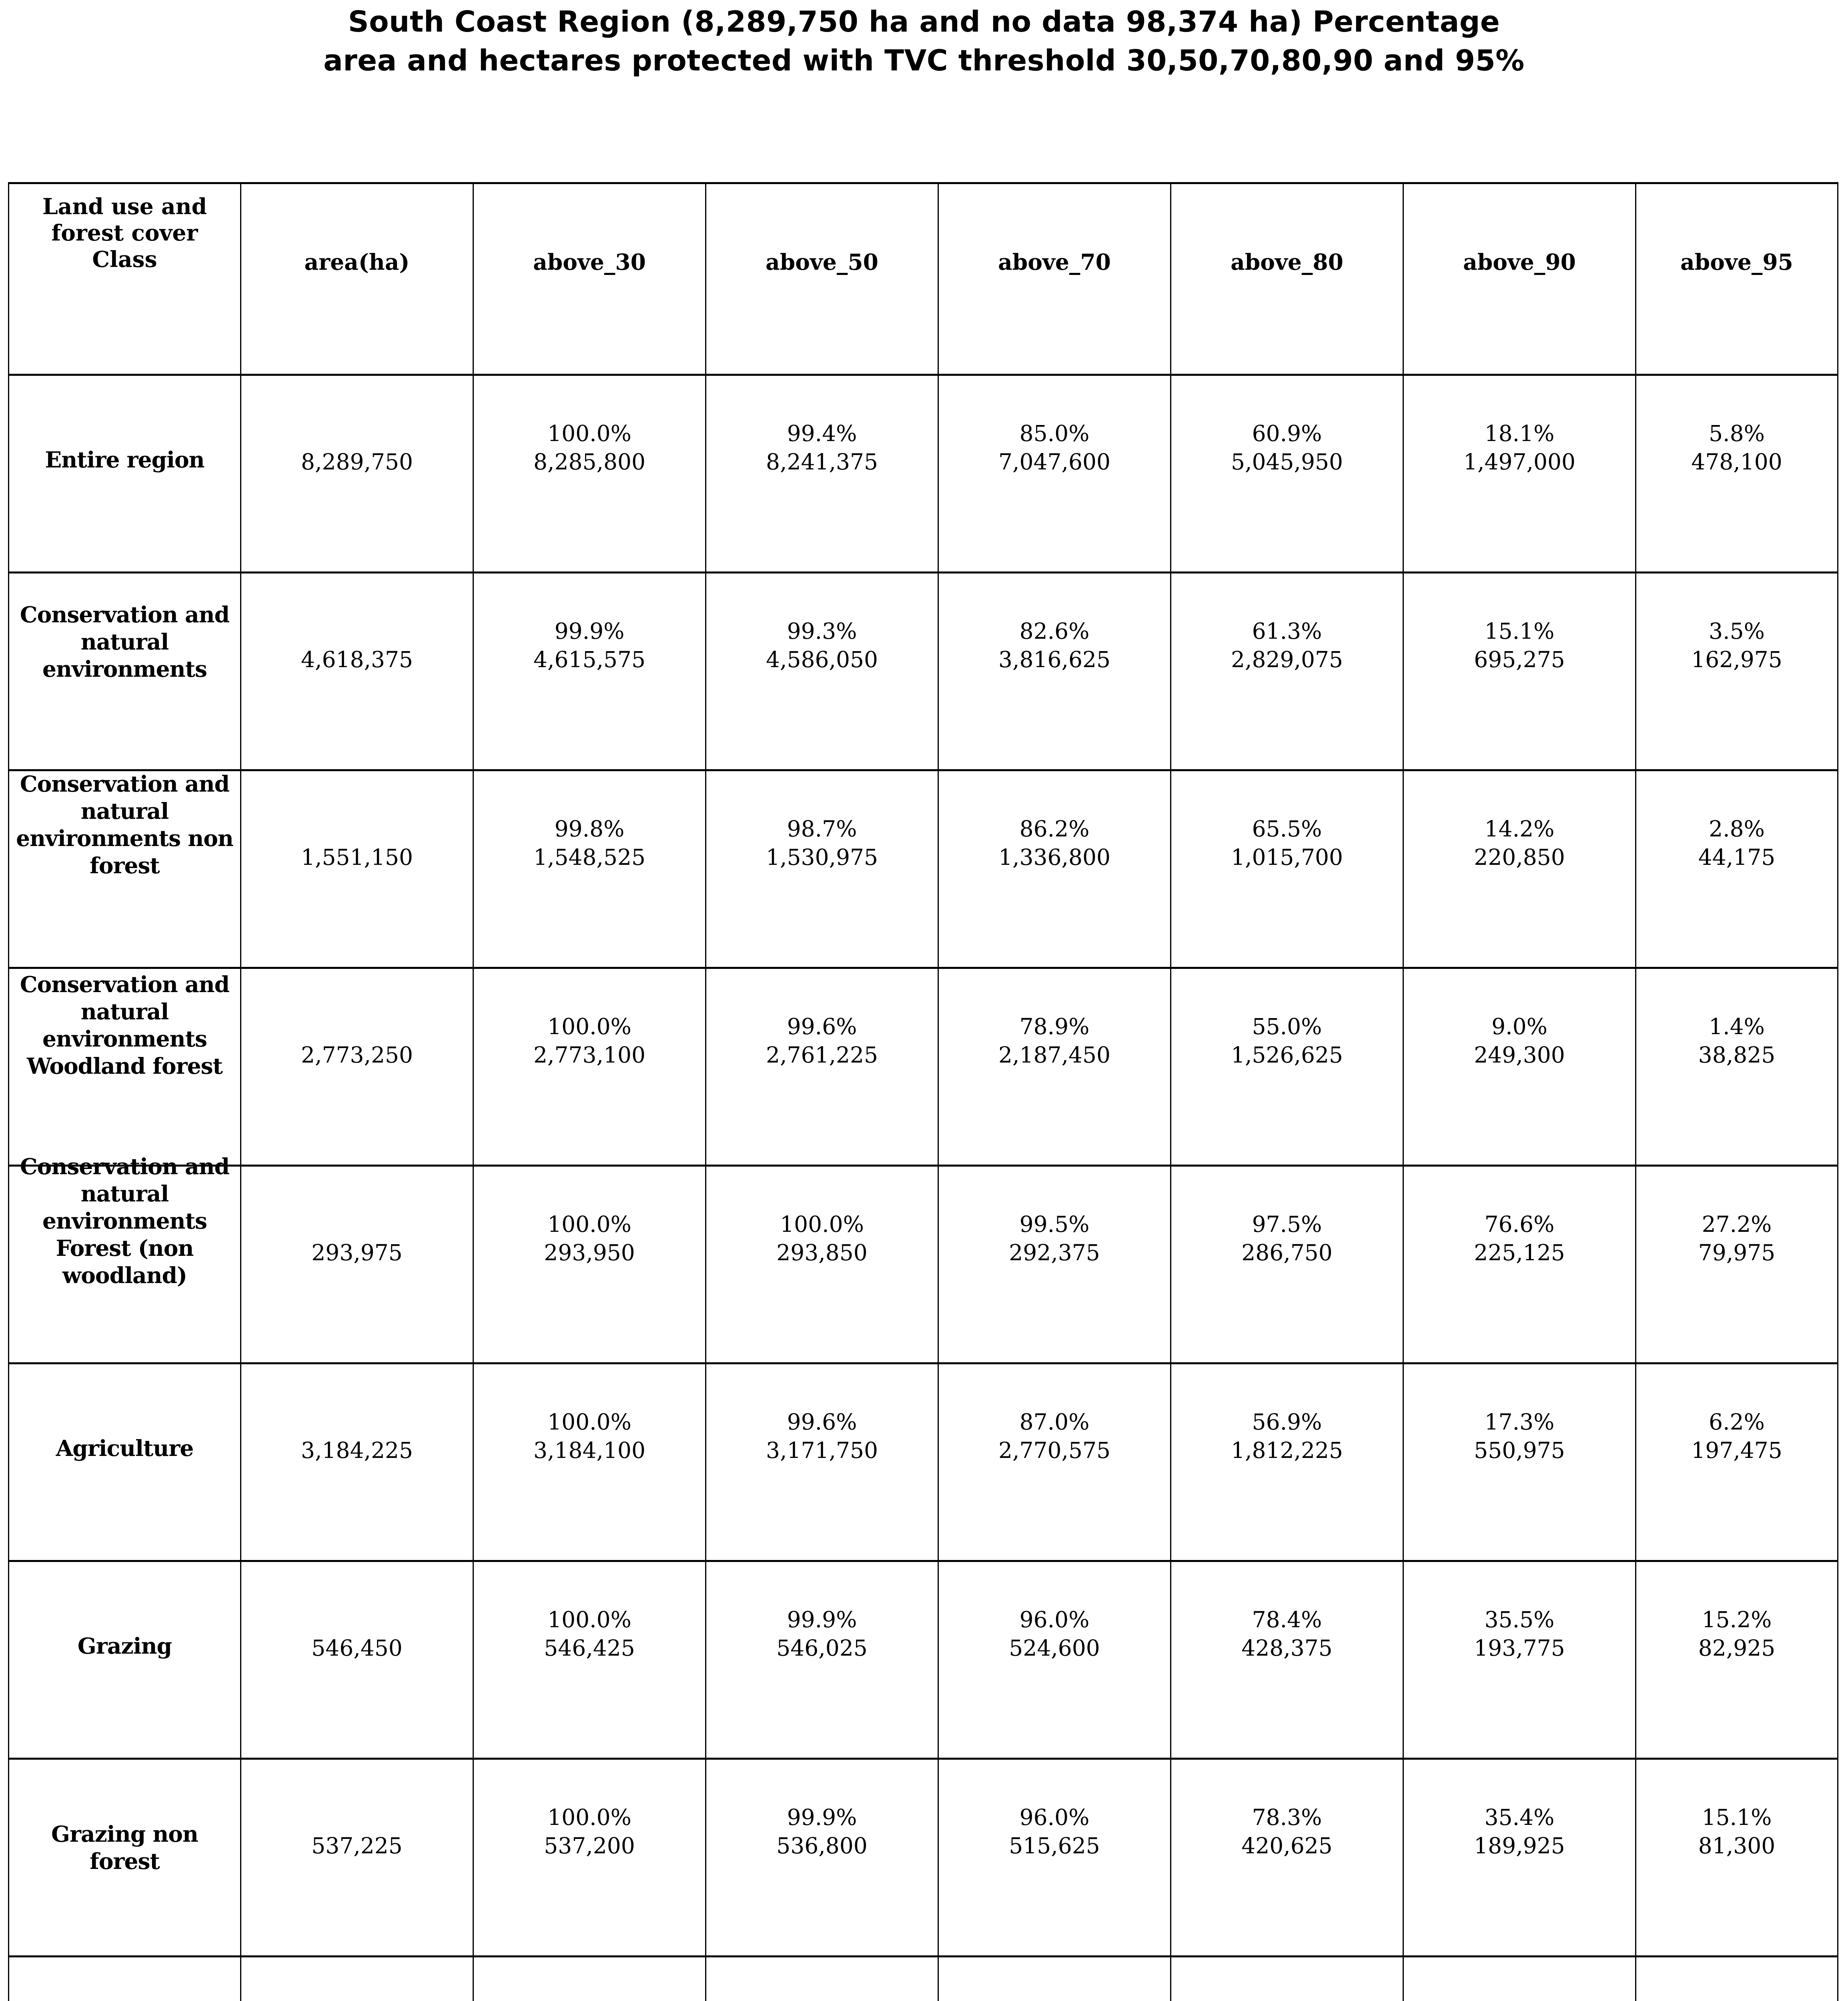 The height and width of the screenshot is (2001, 1848). I want to click on data-cell: 18.1% 1,497,000, so click(1520, 473).